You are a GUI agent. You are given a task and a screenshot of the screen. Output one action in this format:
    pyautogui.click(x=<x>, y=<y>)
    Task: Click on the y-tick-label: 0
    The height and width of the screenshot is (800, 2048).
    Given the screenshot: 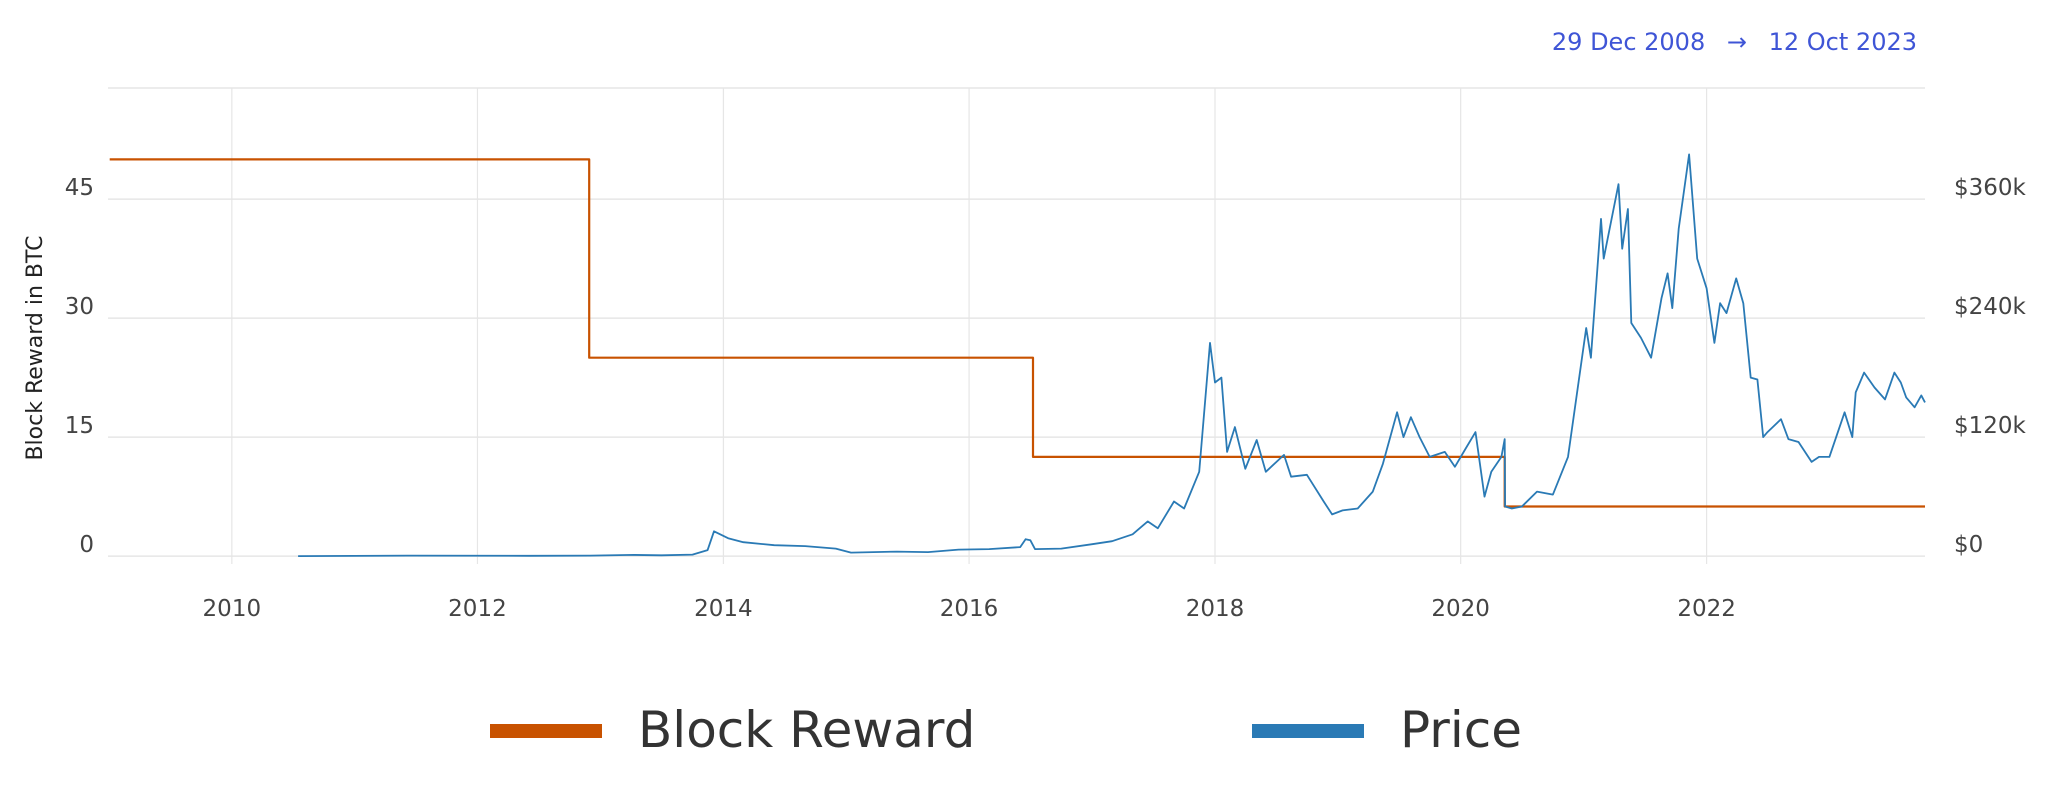 What is the action you would take?
    pyautogui.click(x=86, y=545)
    